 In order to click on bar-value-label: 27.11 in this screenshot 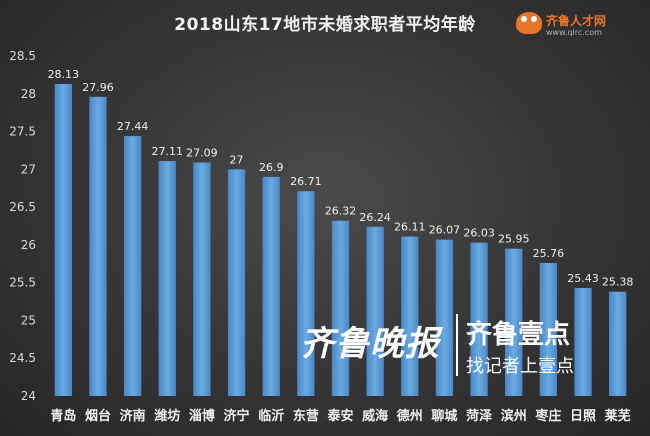, I will do `click(168, 151)`.